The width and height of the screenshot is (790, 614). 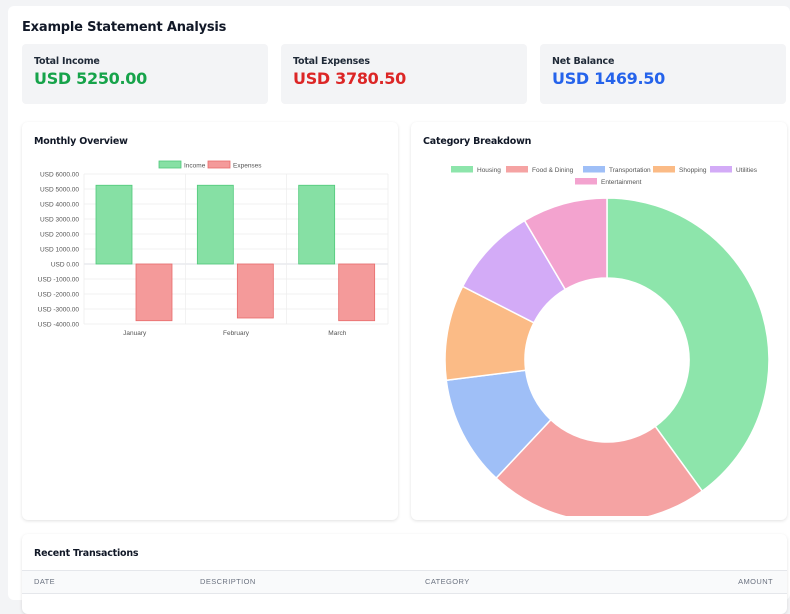 What do you see at coordinates (81, 141) in the screenshot?
I see `card-title: Monthly Overview` at bounding box center [81, 141].